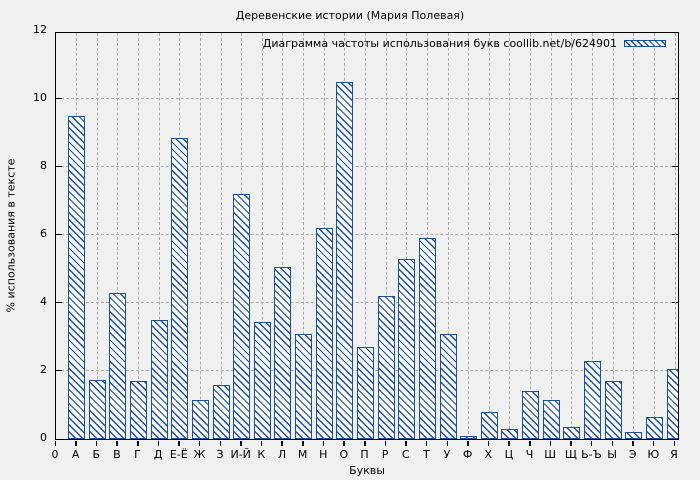 The width and height of the screenshot is (700, 480). I want to click on x-tick-label: Ы, so click(612, 454).